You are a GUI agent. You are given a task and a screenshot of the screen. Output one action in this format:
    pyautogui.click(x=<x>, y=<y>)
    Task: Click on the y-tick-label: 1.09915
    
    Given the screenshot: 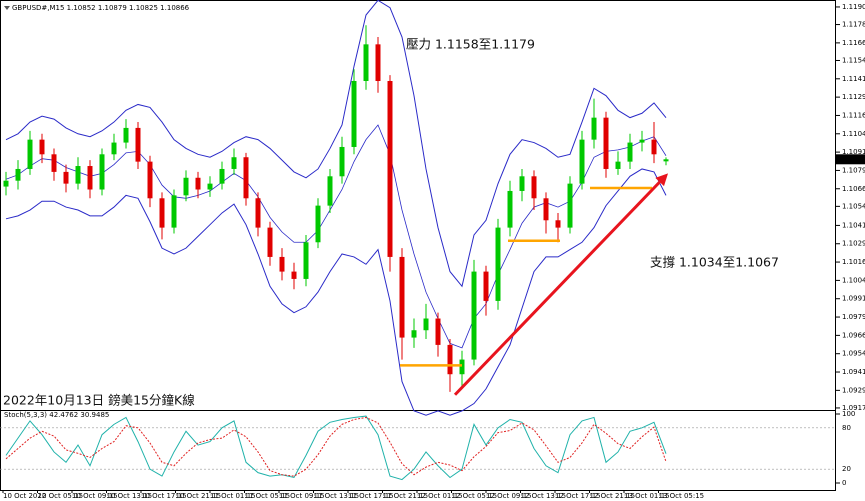 What is the action you would take?
    pyautogui.click(x=853, y=299)
    